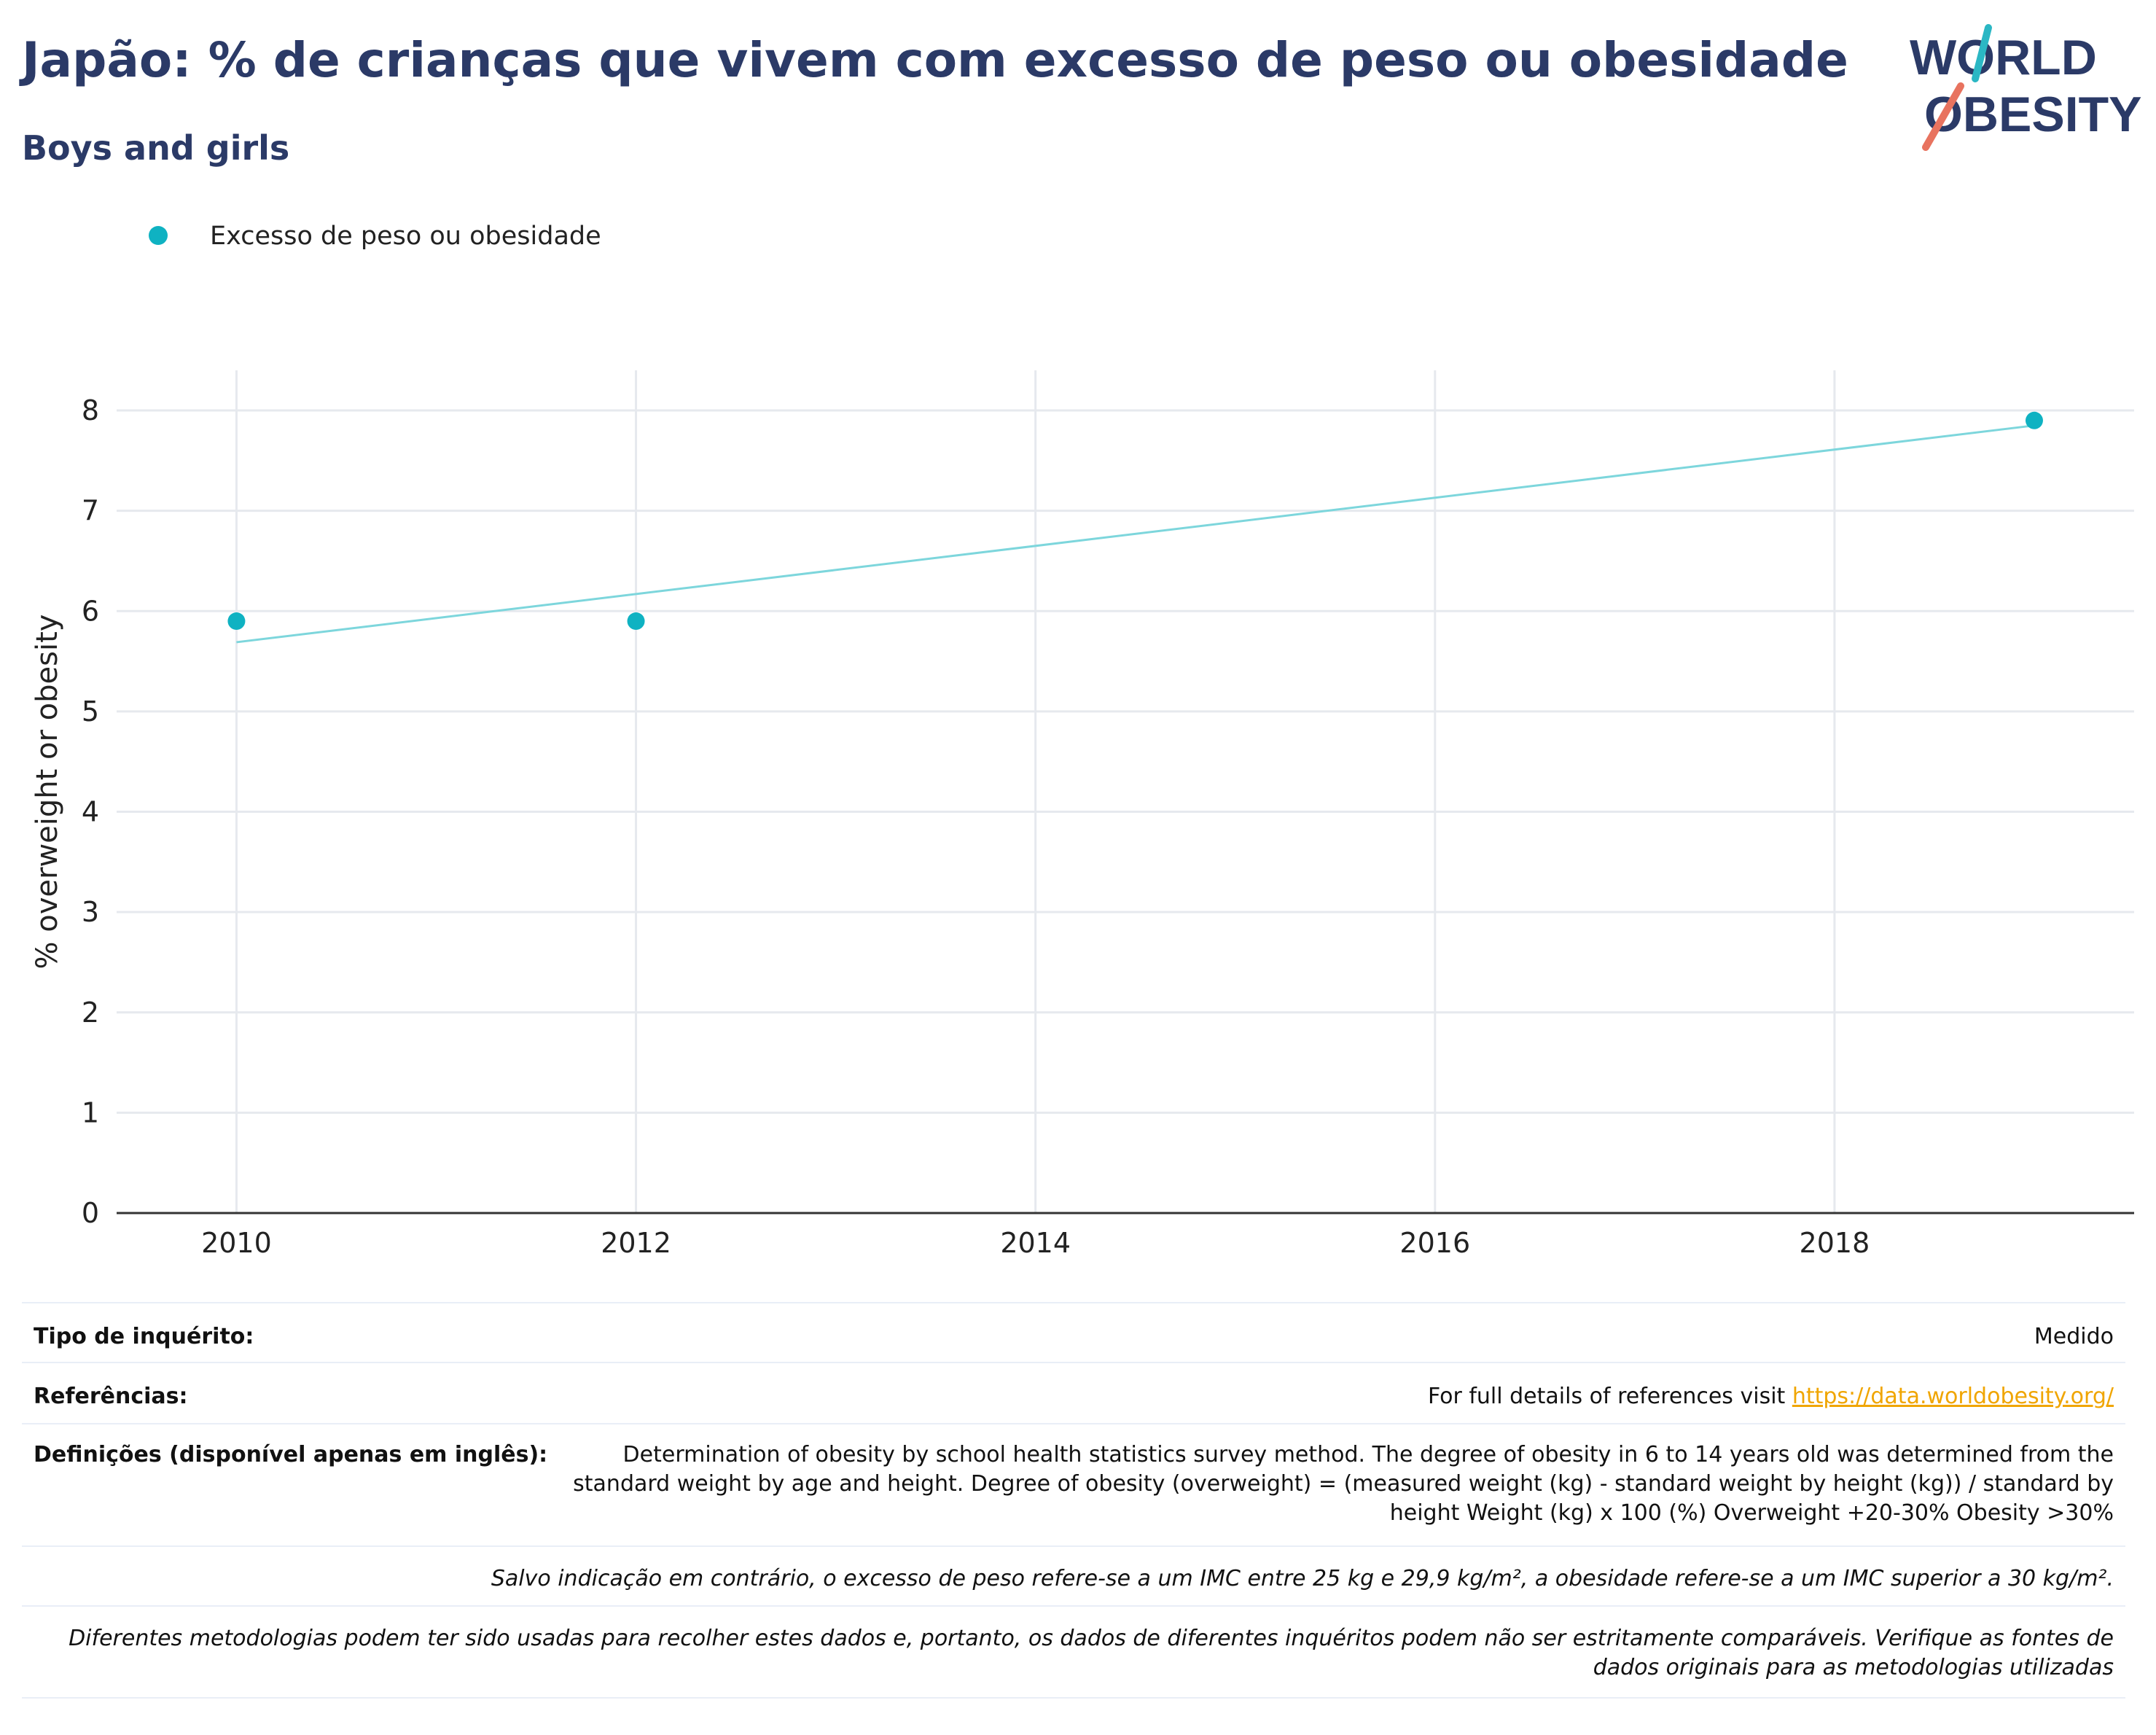 Image resolution: width=2156 pixels, height=1735 pixels. What do you see at coordinates (48, 792) in the screenshot?
I see `y-axis-label: % overweight or obesity` at bounding box center [48, 792].